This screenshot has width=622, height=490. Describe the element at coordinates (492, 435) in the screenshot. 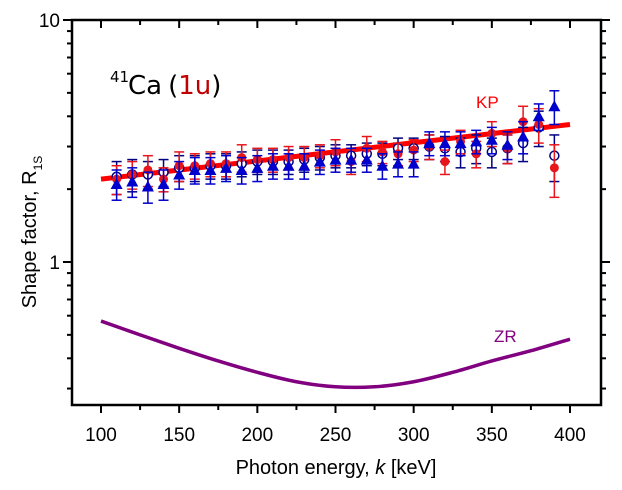

I see `x-tick-label: 350` at that location.